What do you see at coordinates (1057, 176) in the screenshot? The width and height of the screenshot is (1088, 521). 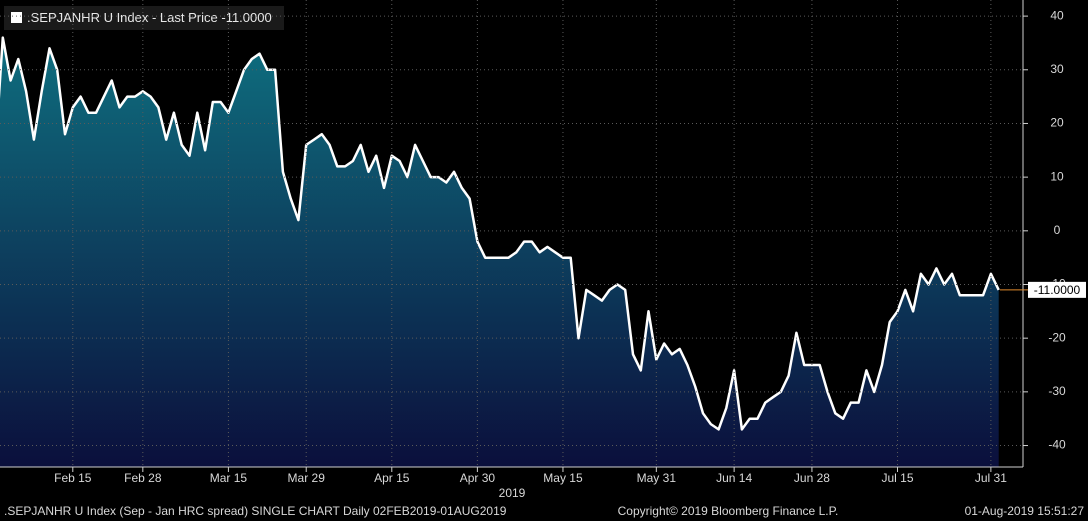 I see `y-tick-label: 10` at bounding box center [1057, 176].